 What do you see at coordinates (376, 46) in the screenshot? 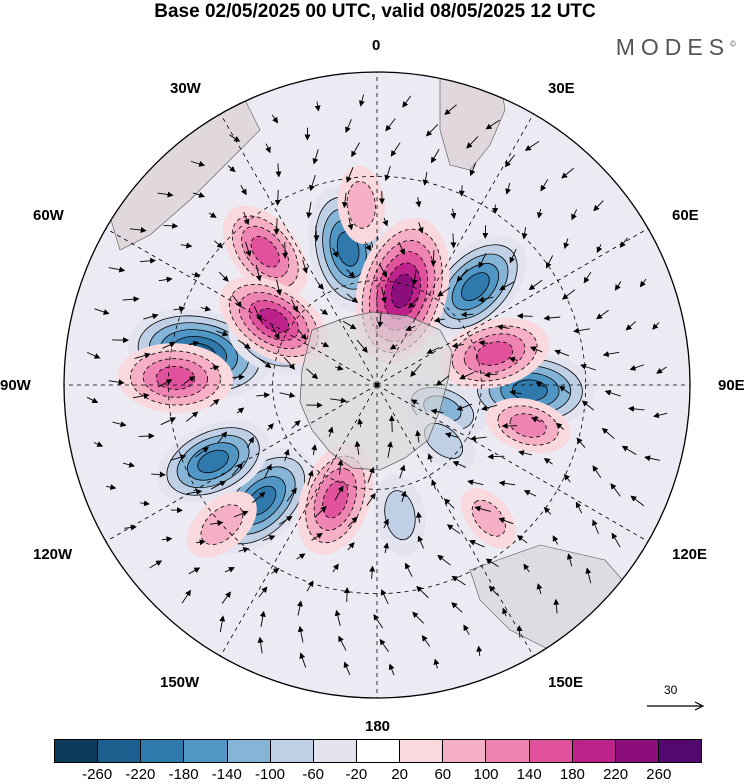
I see `meridian-label-0: 0` at bounding box center [376, 46].